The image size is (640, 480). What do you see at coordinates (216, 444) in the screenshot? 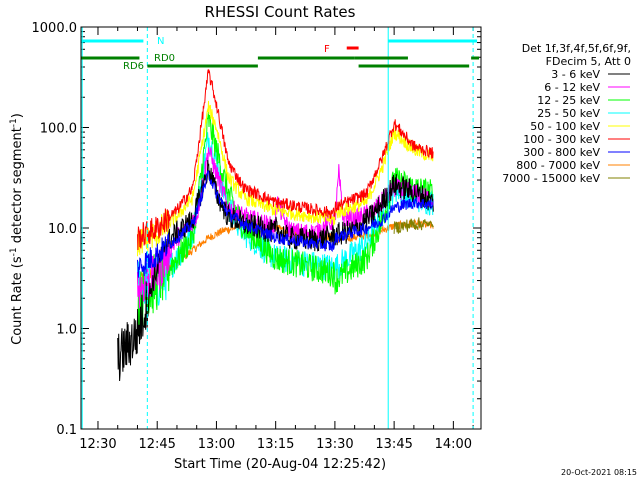
I see `x-tick-label: 13:00` at bounding box center [216, 444].